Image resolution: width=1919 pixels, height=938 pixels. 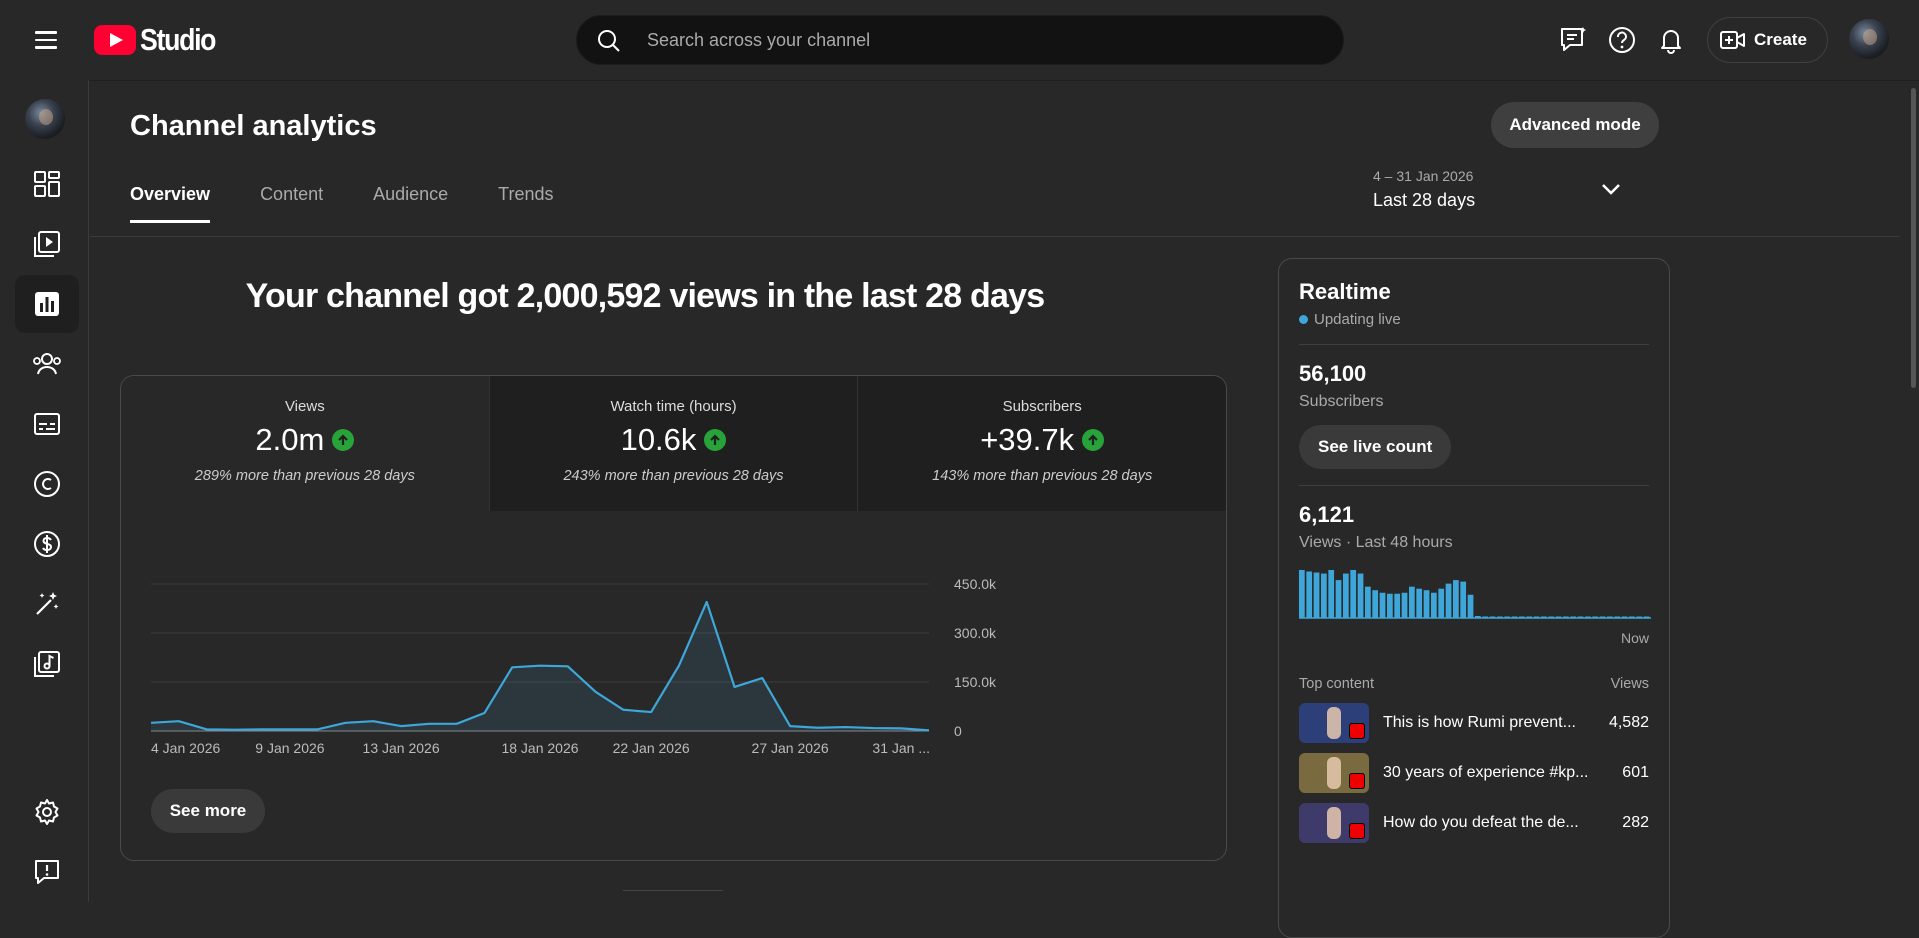 What do you see at coordinates (1336, 684) in the screenshot?
I see `top-content-label: Top content` at bounding box center [1336, 684].